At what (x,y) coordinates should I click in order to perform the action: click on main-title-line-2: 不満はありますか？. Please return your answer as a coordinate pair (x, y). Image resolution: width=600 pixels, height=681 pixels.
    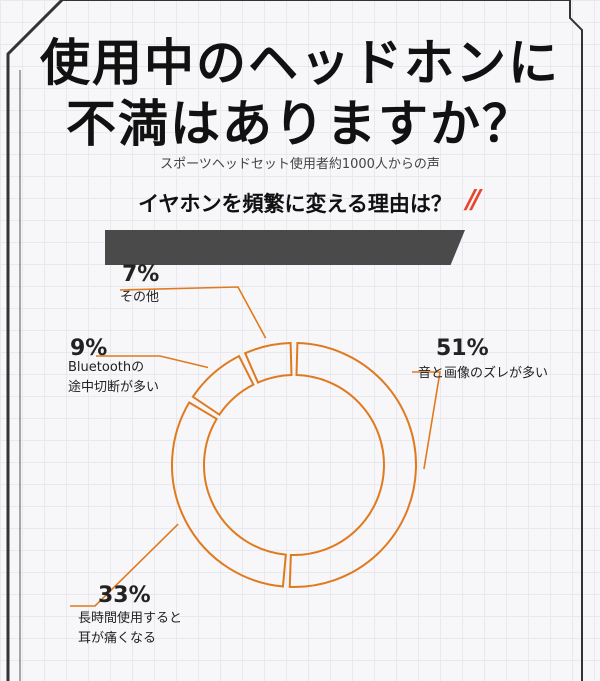
    Looking at the image, I should click on (300, 124).